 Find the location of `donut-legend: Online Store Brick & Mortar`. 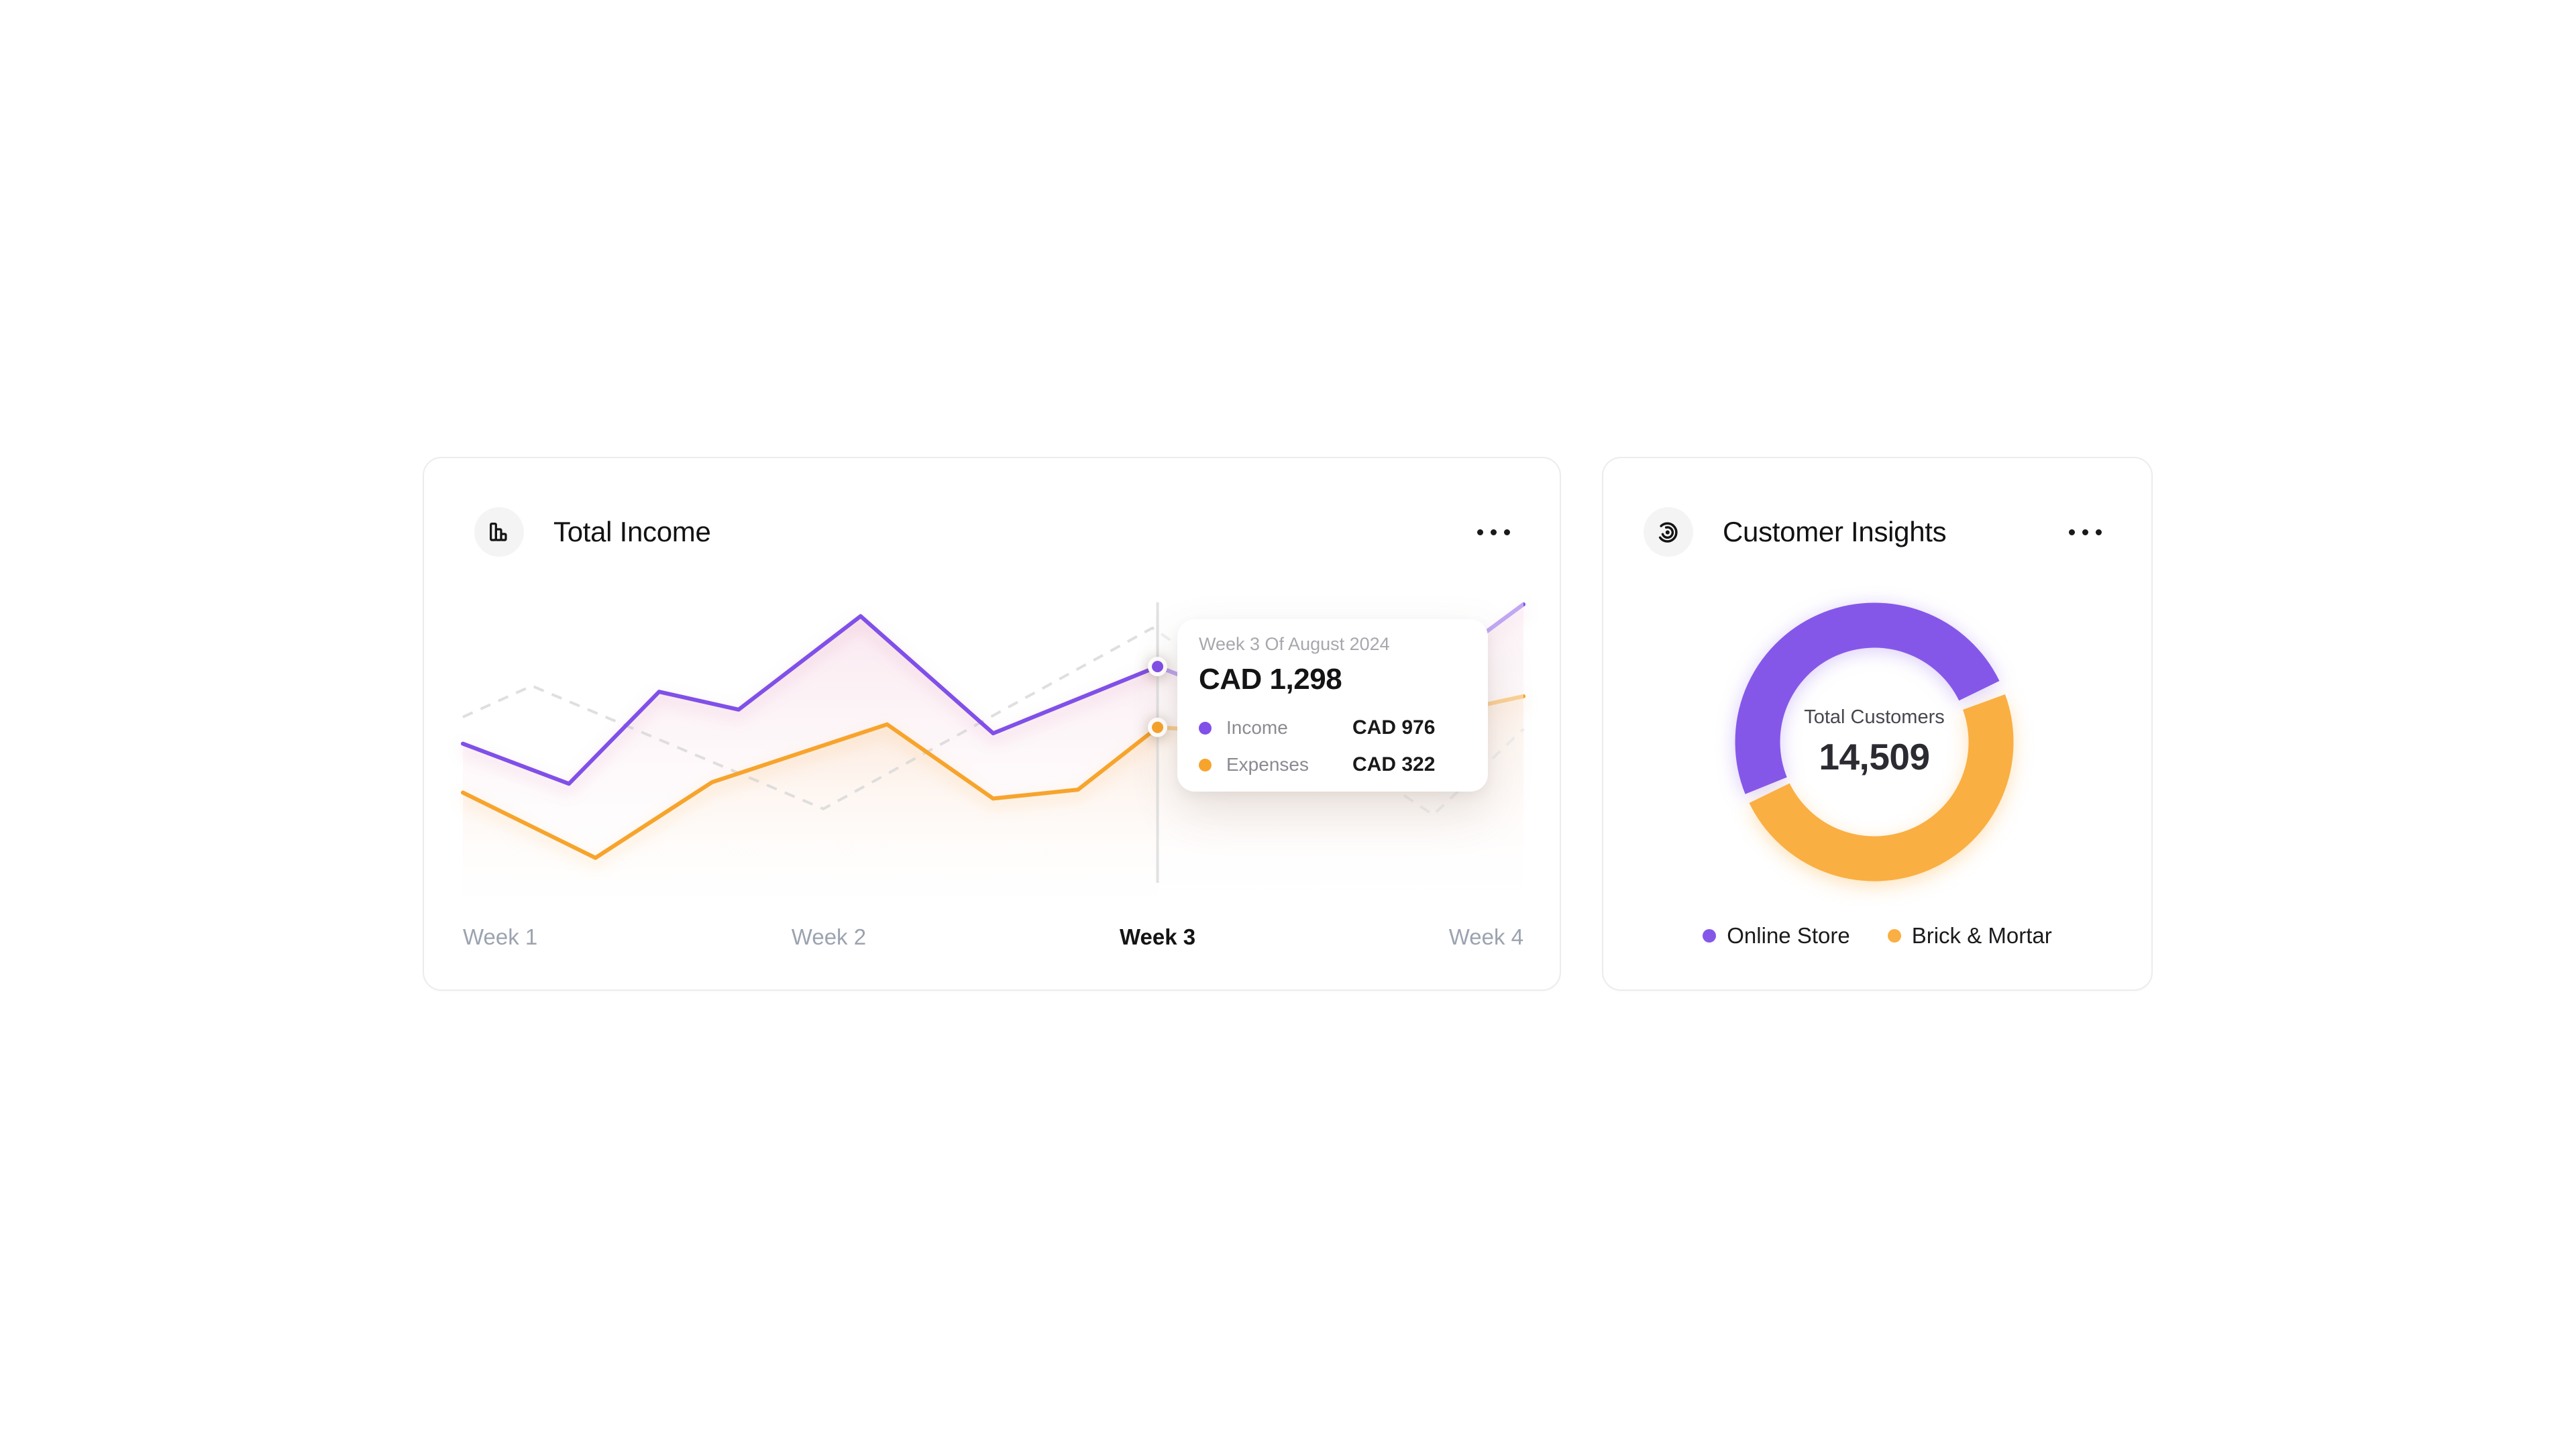

donut-legend: Online Store Brick & Mortar is located at coordinates (1877, 936).